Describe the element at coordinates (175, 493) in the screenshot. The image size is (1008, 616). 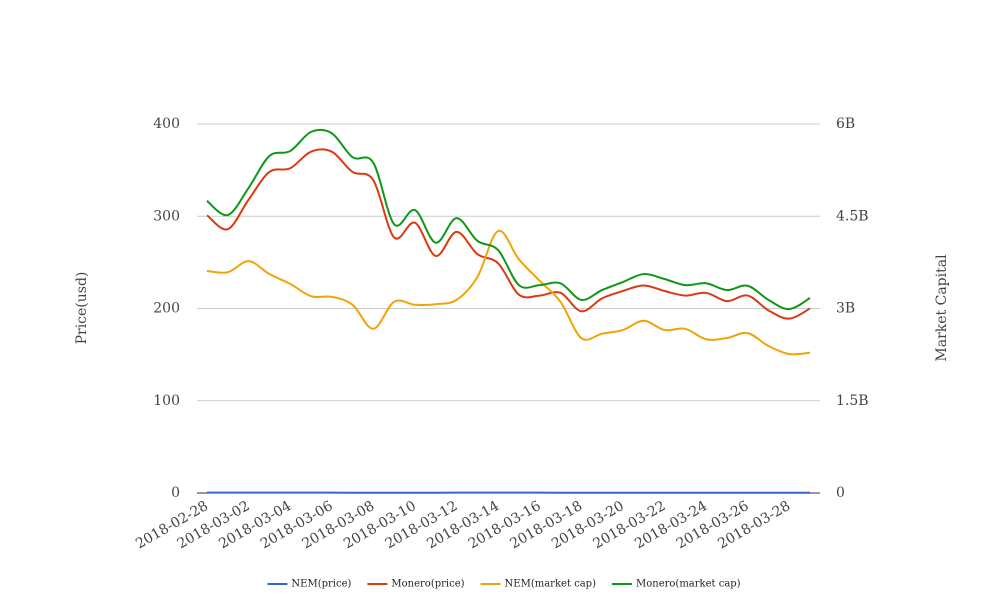
I see `y-tick-label: 0` at that location.